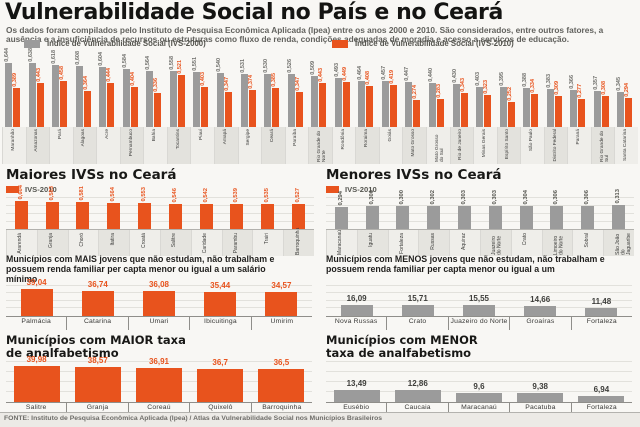  I want to click on bar-cell: 34,57, so click(281, 299).